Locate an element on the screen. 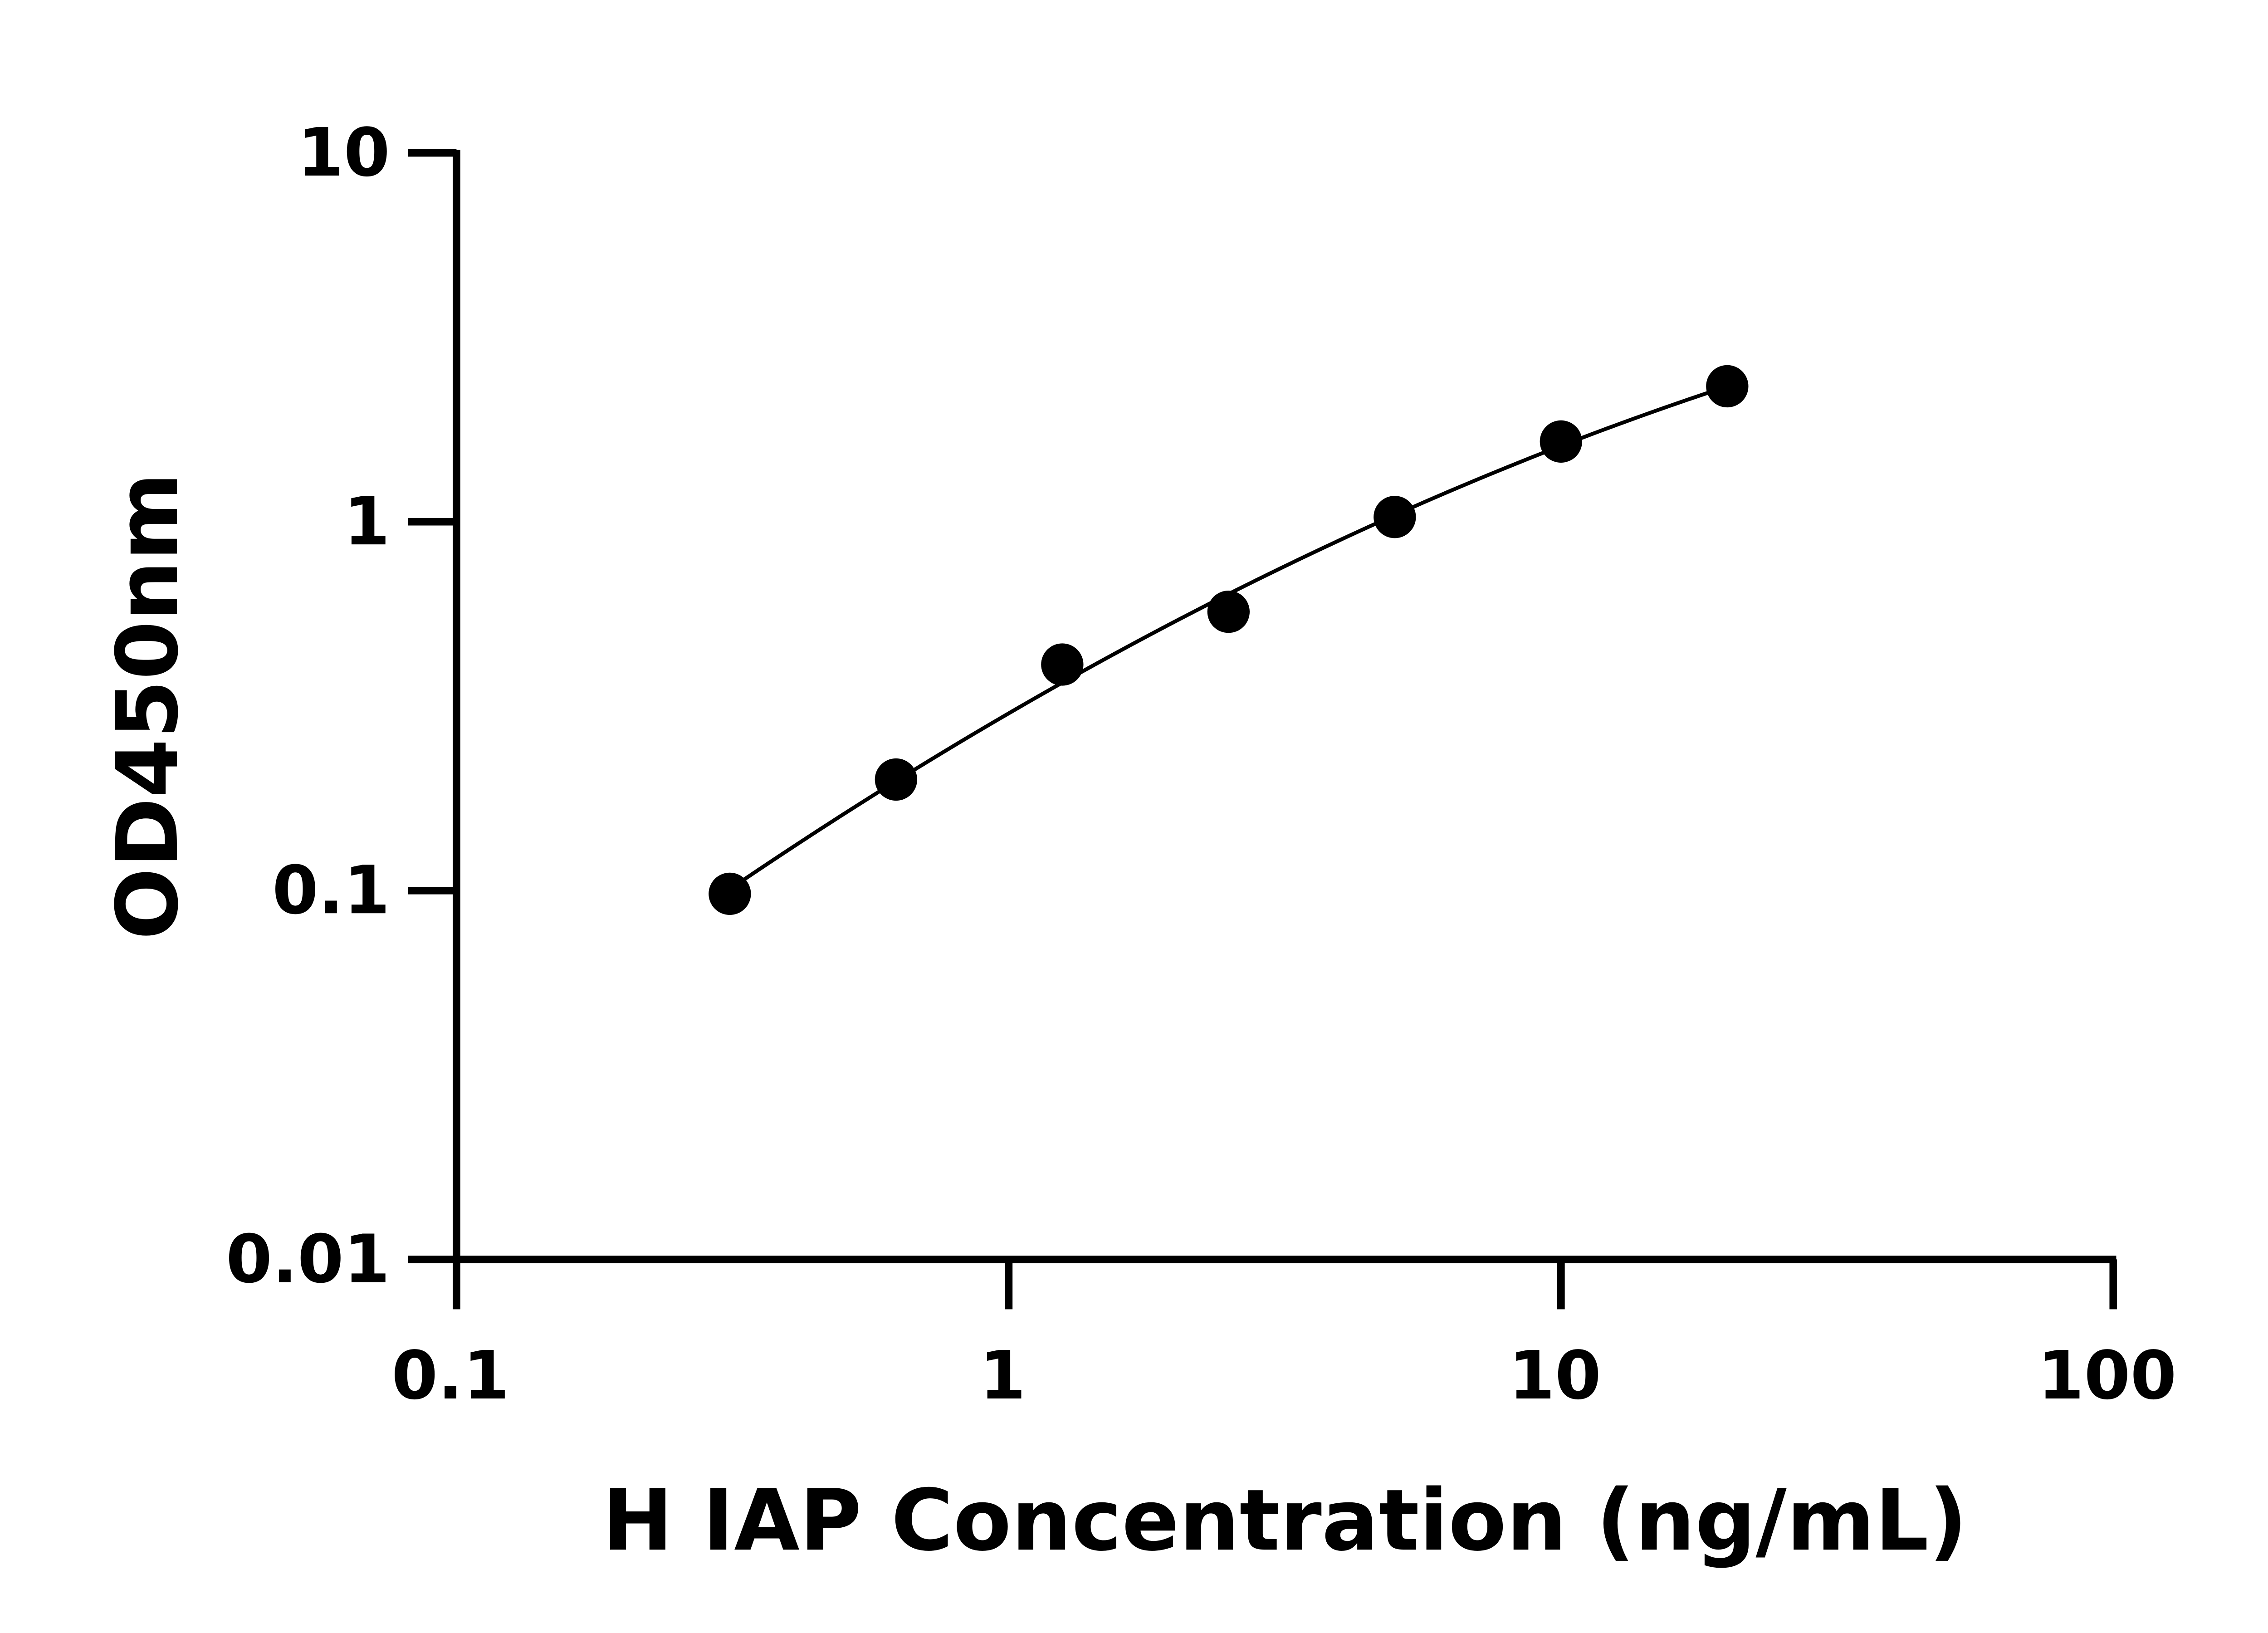  y-axis-label: OD450nm is located at coordinates (148, 706).